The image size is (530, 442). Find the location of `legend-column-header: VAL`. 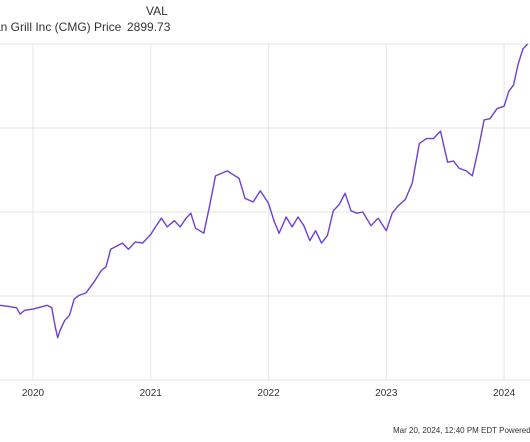

legend-column-header: VAL is located at coordinates (157, 11).